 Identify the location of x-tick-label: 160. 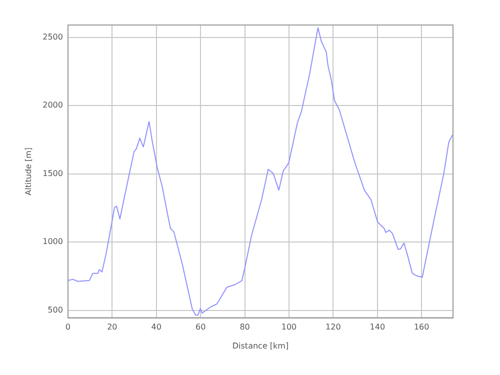
(422, 327).